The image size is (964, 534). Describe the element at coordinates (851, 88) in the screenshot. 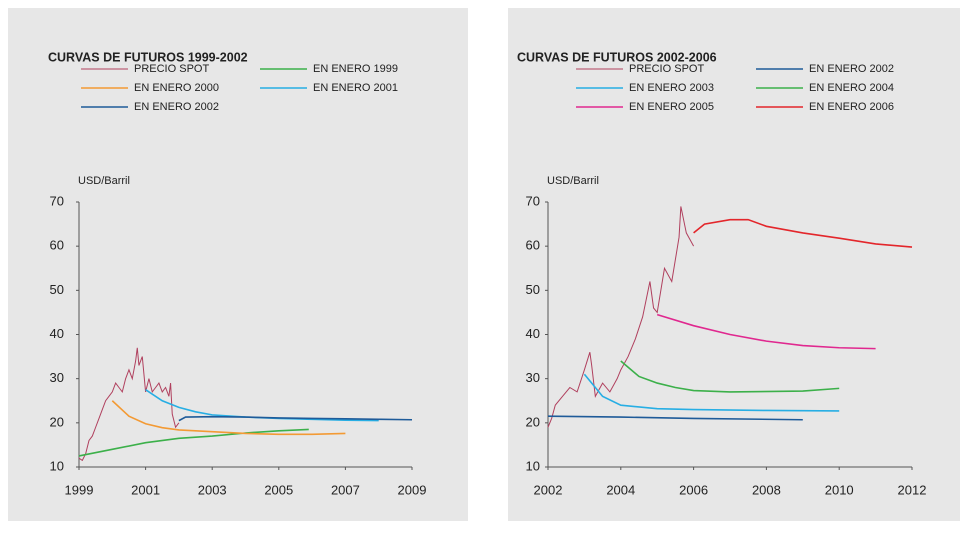

I see `legend-label: EN ENERO 2004` at that location.